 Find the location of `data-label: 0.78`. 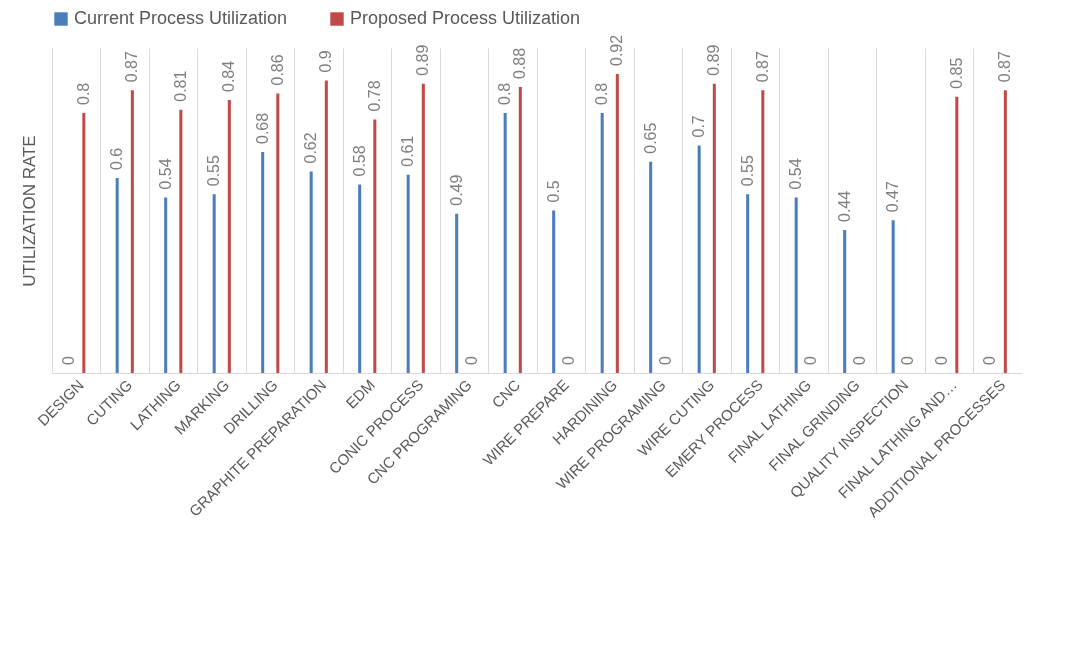

data-label: 0.78 is located at coordinates (374, 96).